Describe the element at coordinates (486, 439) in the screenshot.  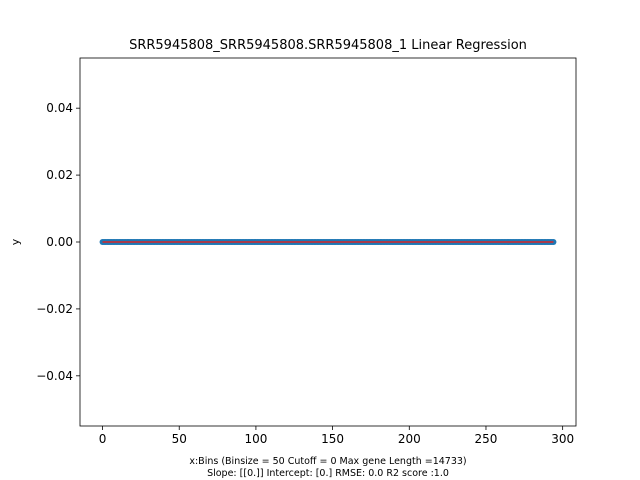
I see `x-tick-label: 250` at that location.